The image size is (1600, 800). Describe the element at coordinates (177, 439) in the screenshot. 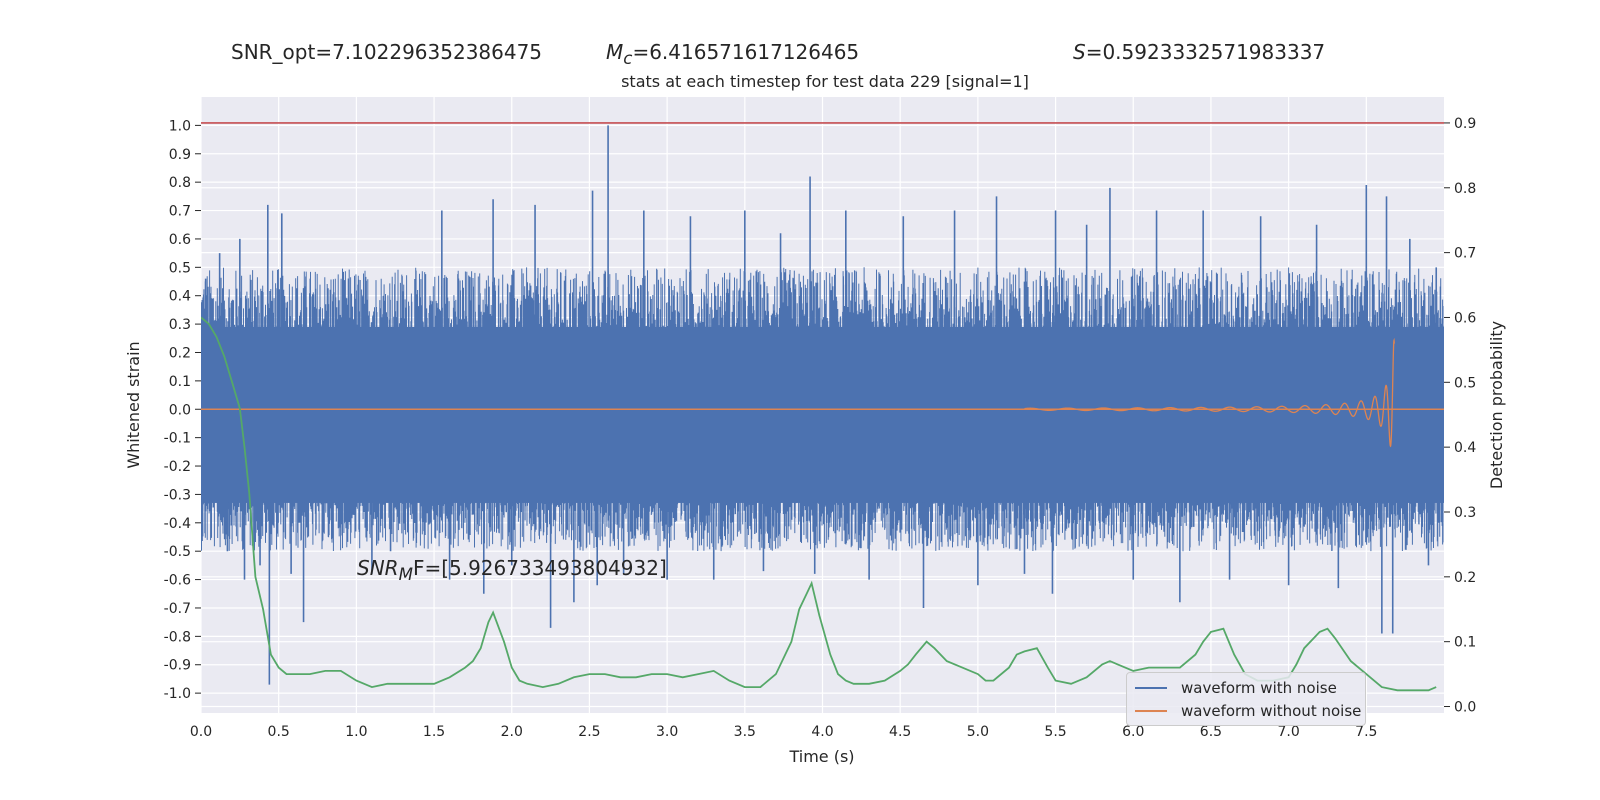

I see `y-tick-label-left: -0.1` at that location.